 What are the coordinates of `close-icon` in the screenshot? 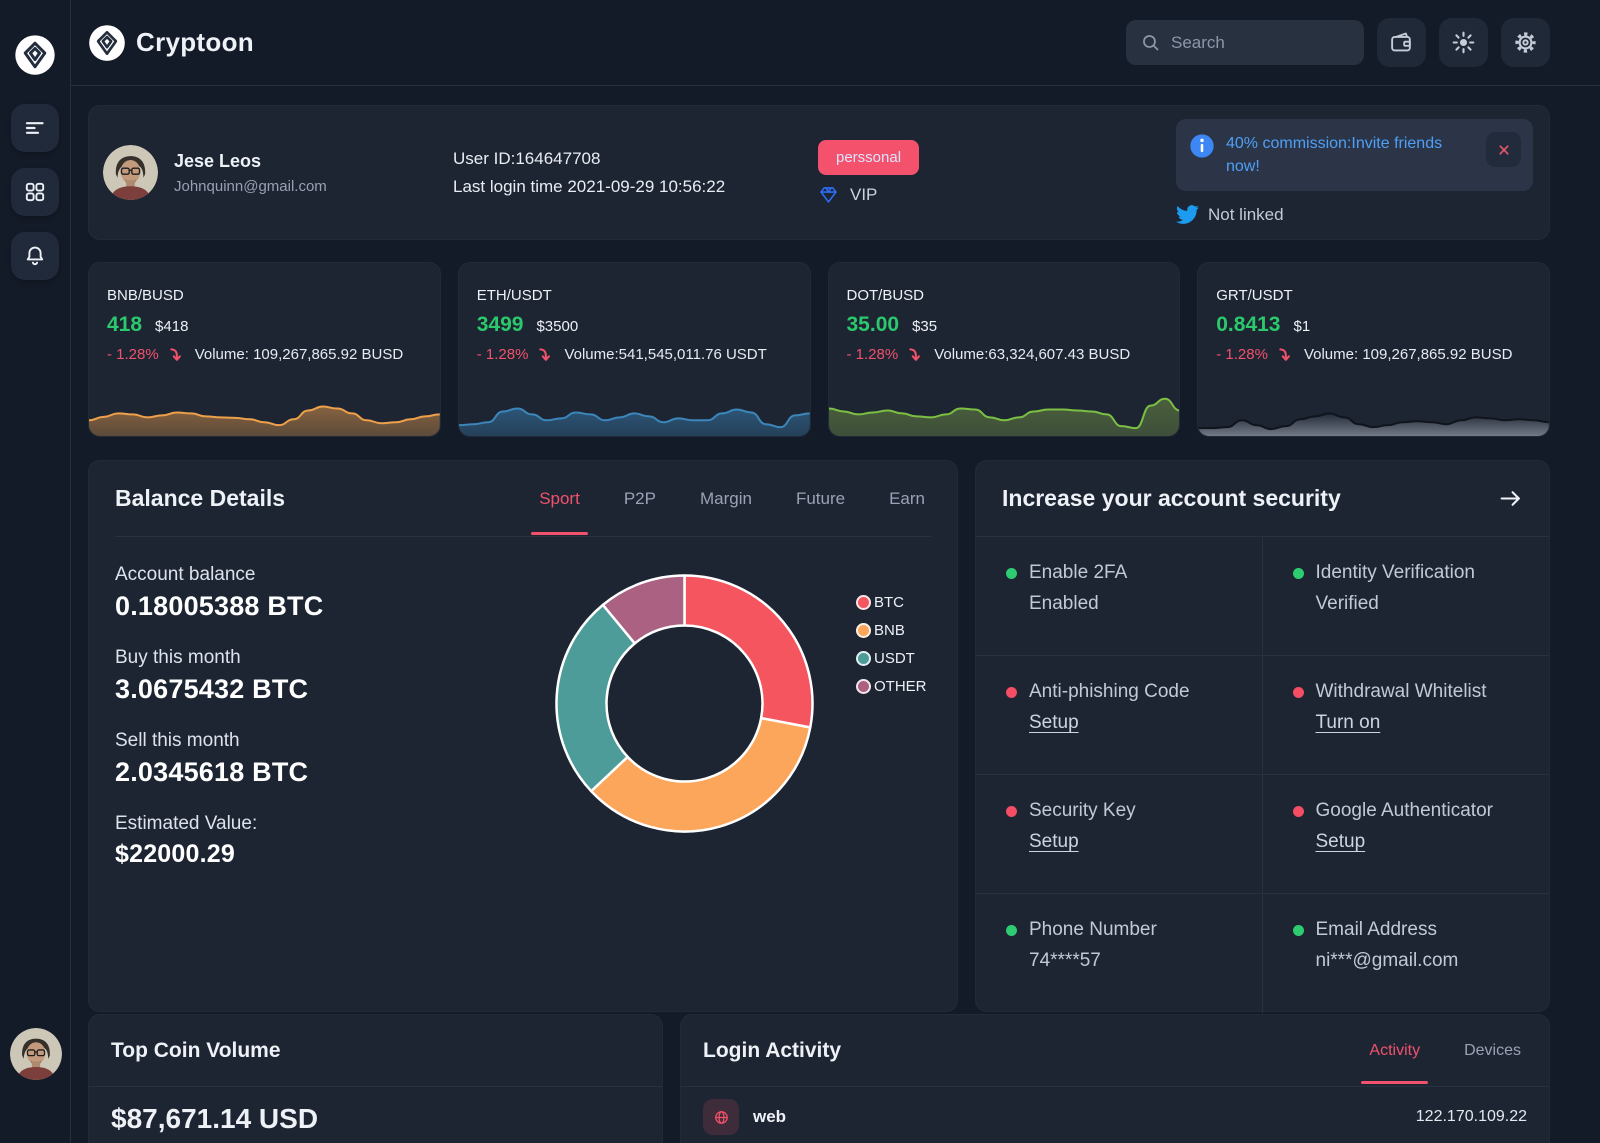 It's located at (1504, 150).